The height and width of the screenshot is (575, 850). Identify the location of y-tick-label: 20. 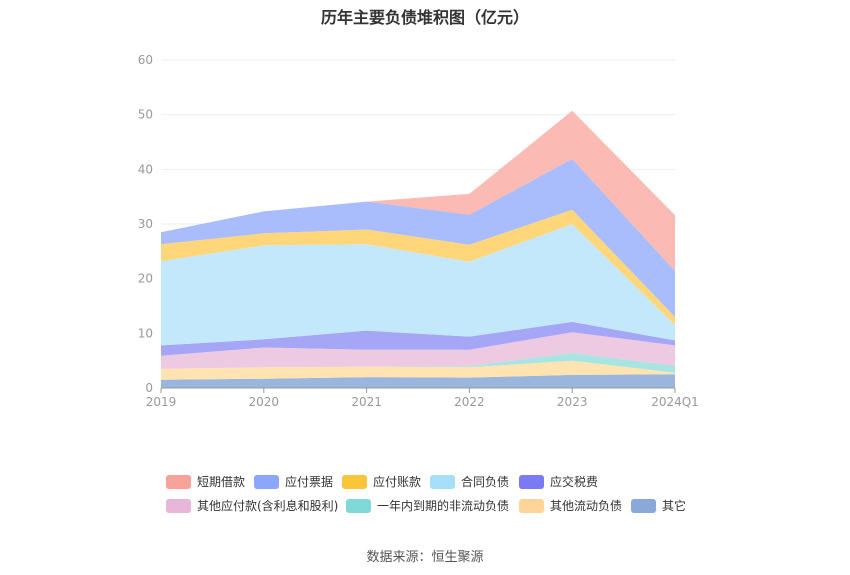
(145, 279).